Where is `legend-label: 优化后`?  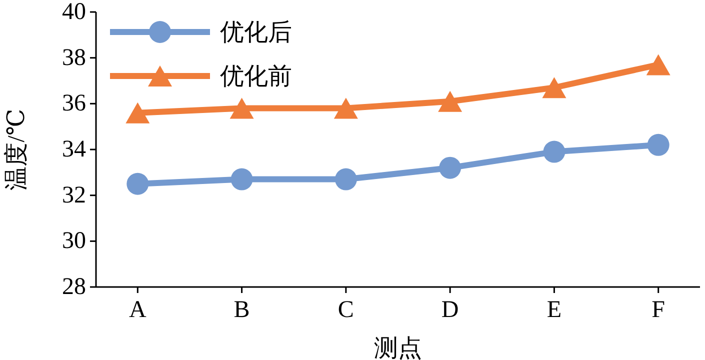 legend-label: 优化后 is located at coordinates (256, 32).